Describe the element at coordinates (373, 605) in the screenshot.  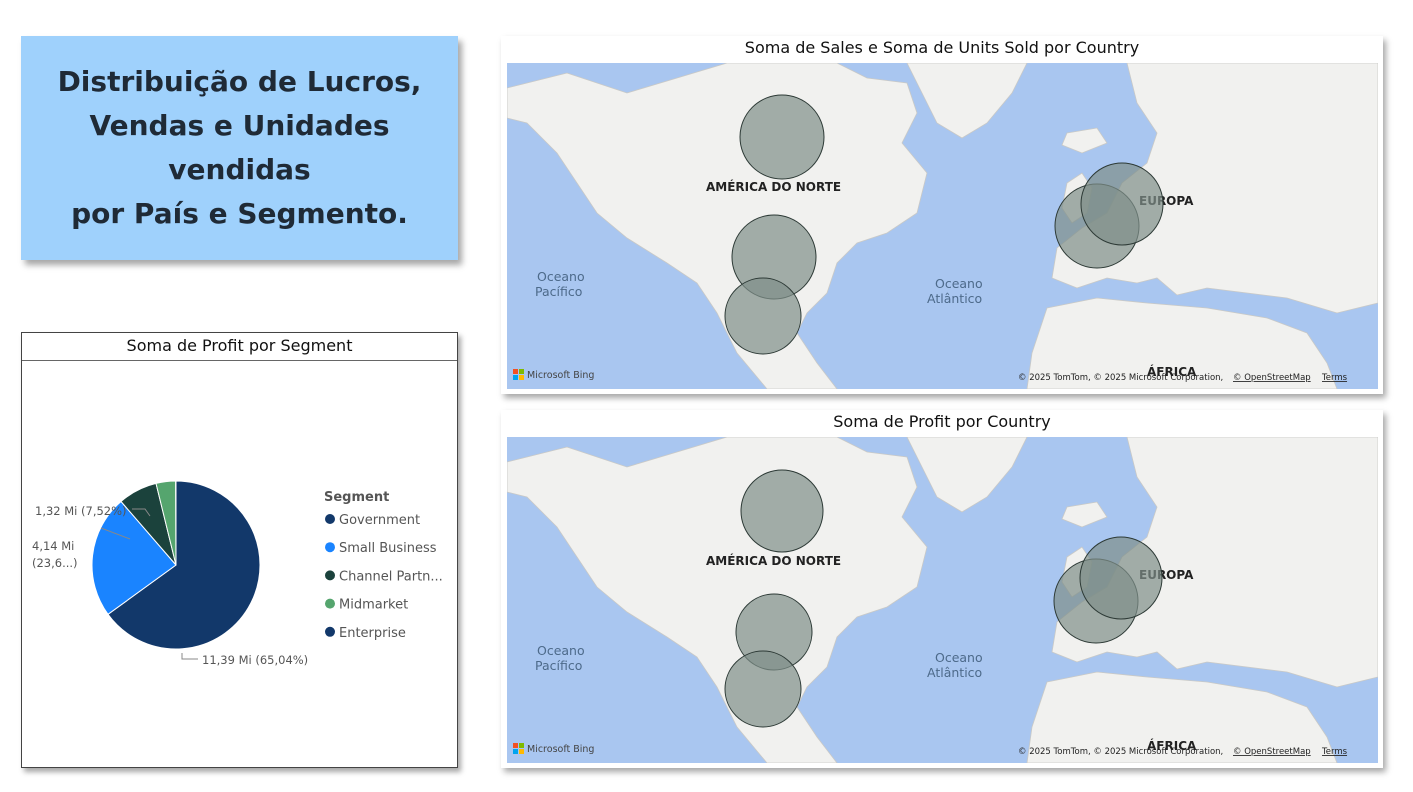
I see `legend-item-midmarket: Midmarket` at that location.